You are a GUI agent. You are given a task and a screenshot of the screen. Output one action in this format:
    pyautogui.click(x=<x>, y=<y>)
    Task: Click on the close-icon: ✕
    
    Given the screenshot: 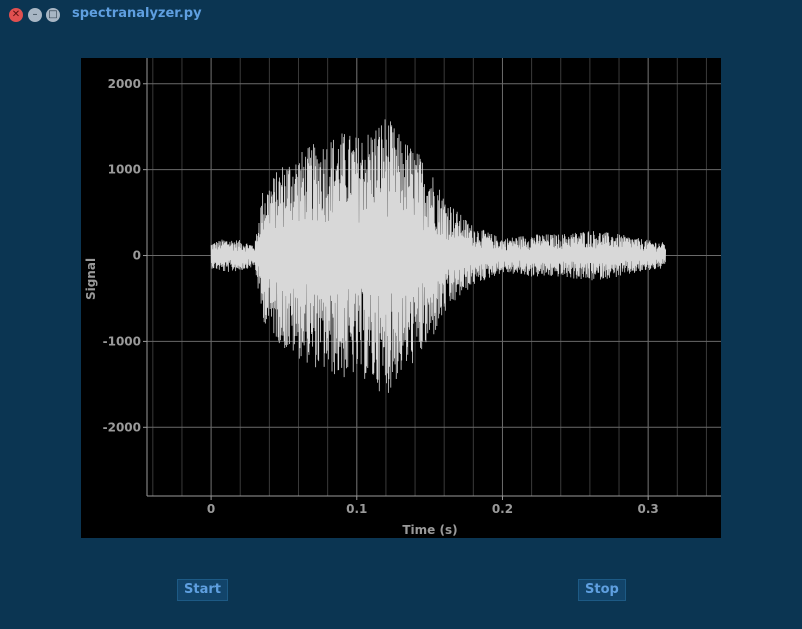 What is the action you would take?
    pyautogui.click(x=16, y=15)
    